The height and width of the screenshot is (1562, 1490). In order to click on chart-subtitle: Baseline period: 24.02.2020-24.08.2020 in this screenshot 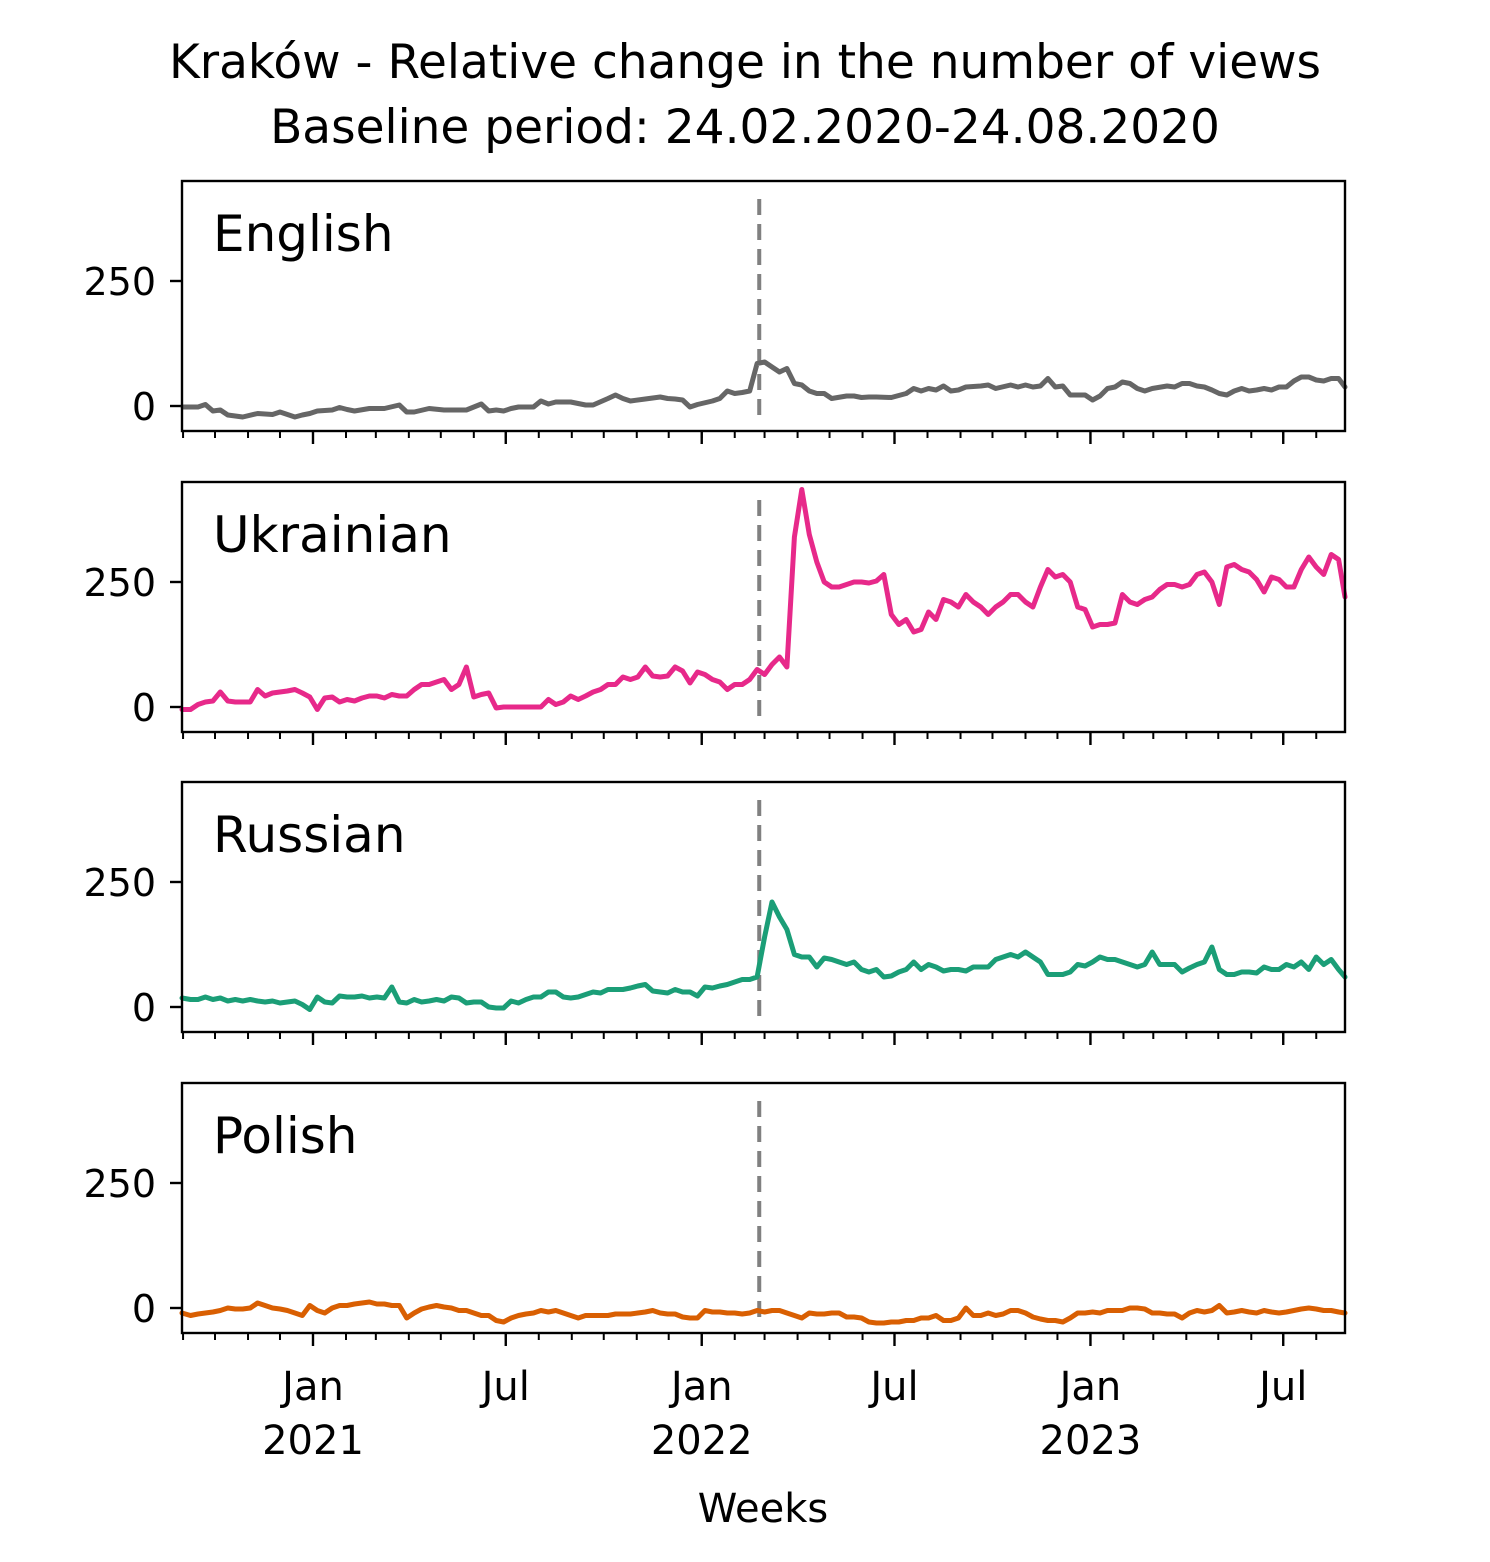, I will do `click(745, 127)`.